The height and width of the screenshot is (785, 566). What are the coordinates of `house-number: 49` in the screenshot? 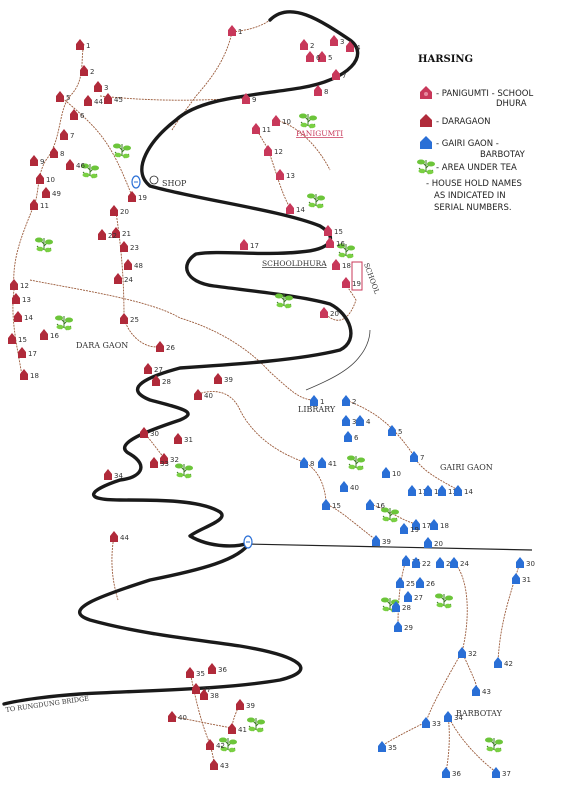 It's located at (56, 194).